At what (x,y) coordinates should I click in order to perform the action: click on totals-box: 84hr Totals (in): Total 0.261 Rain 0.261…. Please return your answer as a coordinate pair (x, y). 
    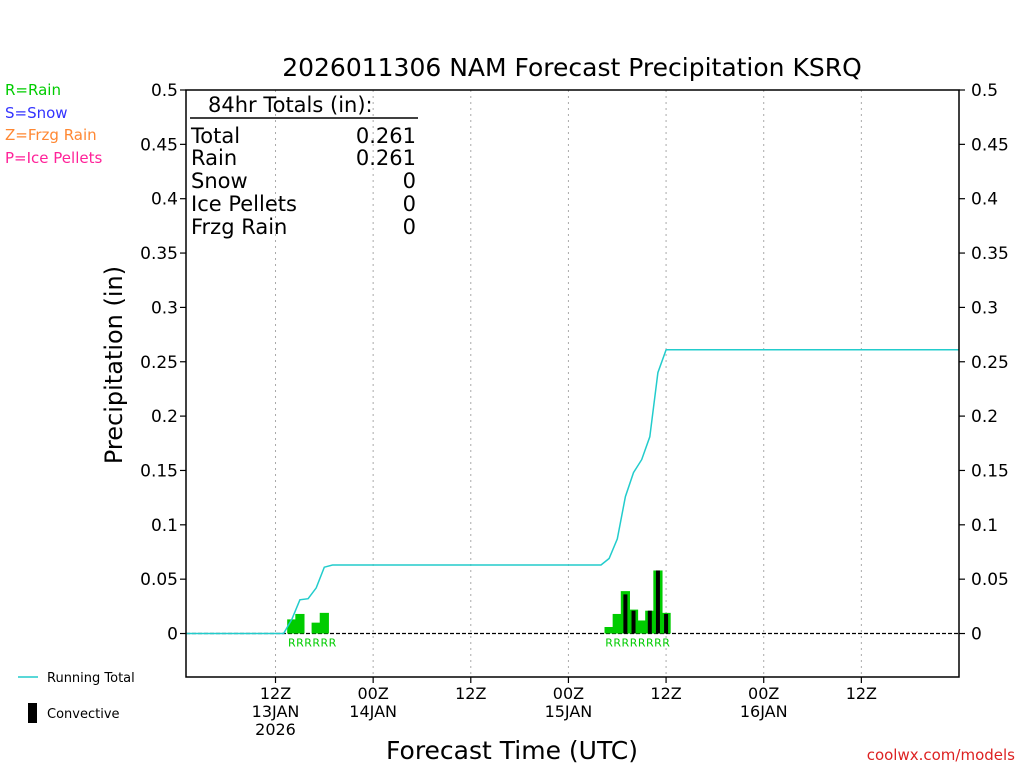
    Looking at the image, I should click on (304, 166).